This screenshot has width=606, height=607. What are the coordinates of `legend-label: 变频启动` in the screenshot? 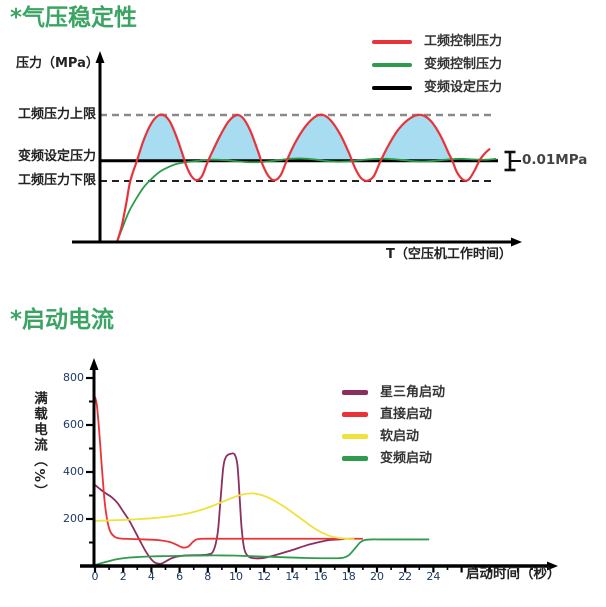 It's located at (406, 458).